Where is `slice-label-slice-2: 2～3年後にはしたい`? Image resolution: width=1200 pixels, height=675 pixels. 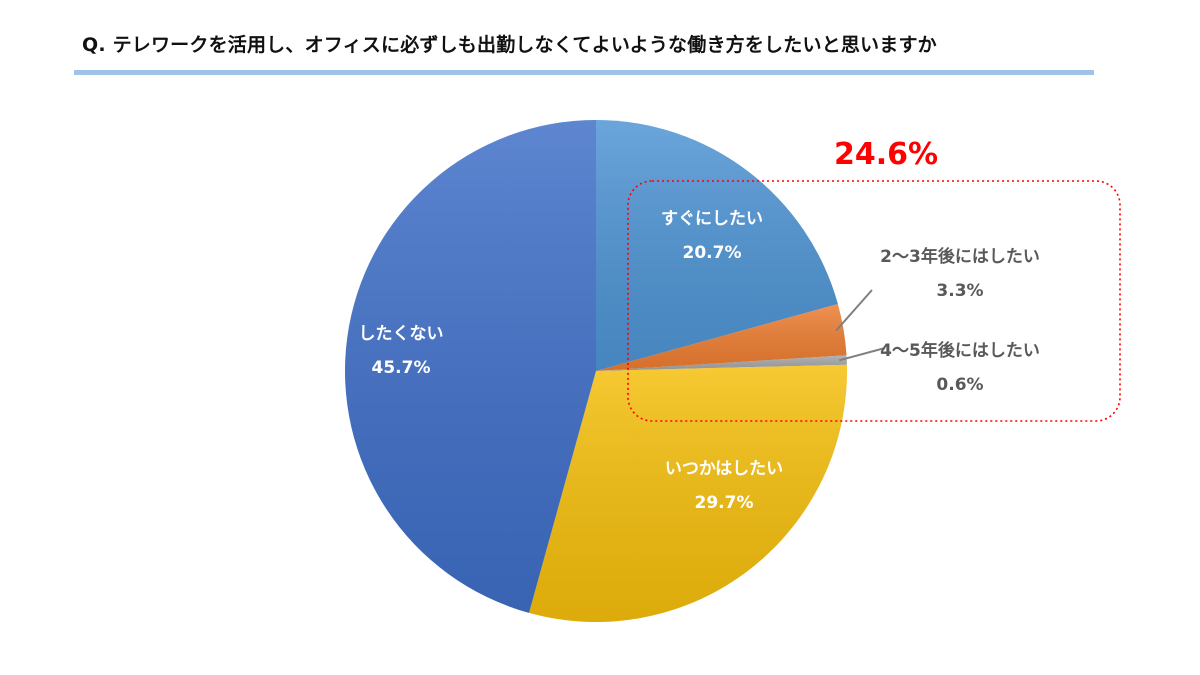
slice-label-slice-2: 2～3年後にはしたい is located at coordinates (960, 256).